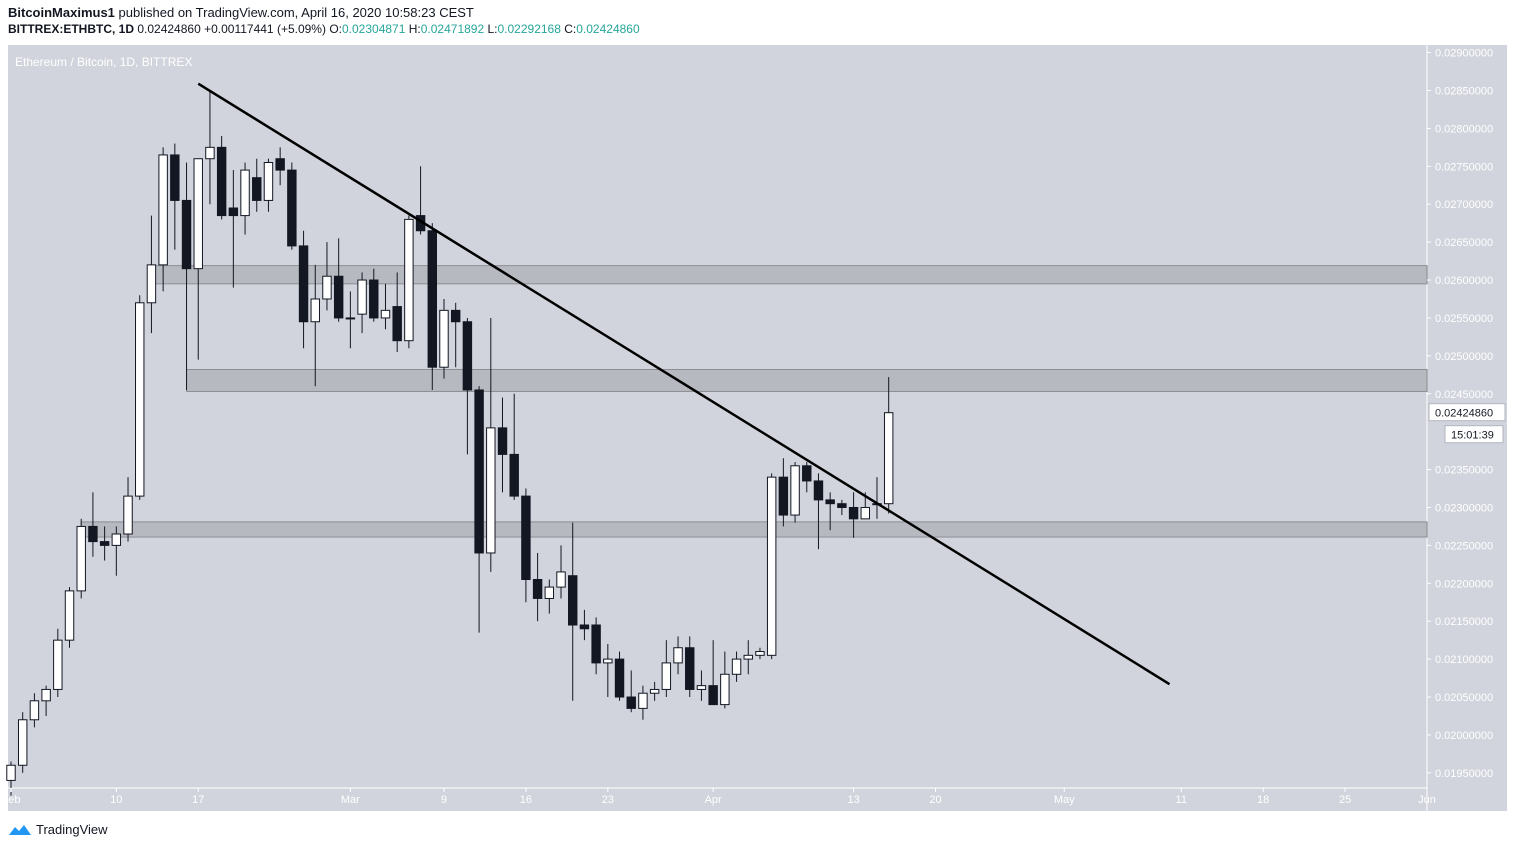 Image resolution: width=1514 pixels, height=849 pixels. I want to click on y-tick-label: 0.02050000, so click(1464, 698).